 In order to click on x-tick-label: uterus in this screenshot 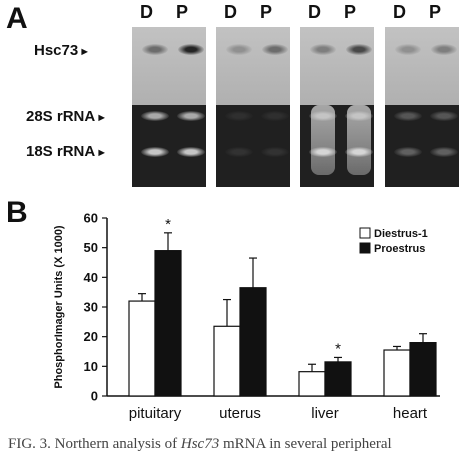, I will do `click(240, 413)`.